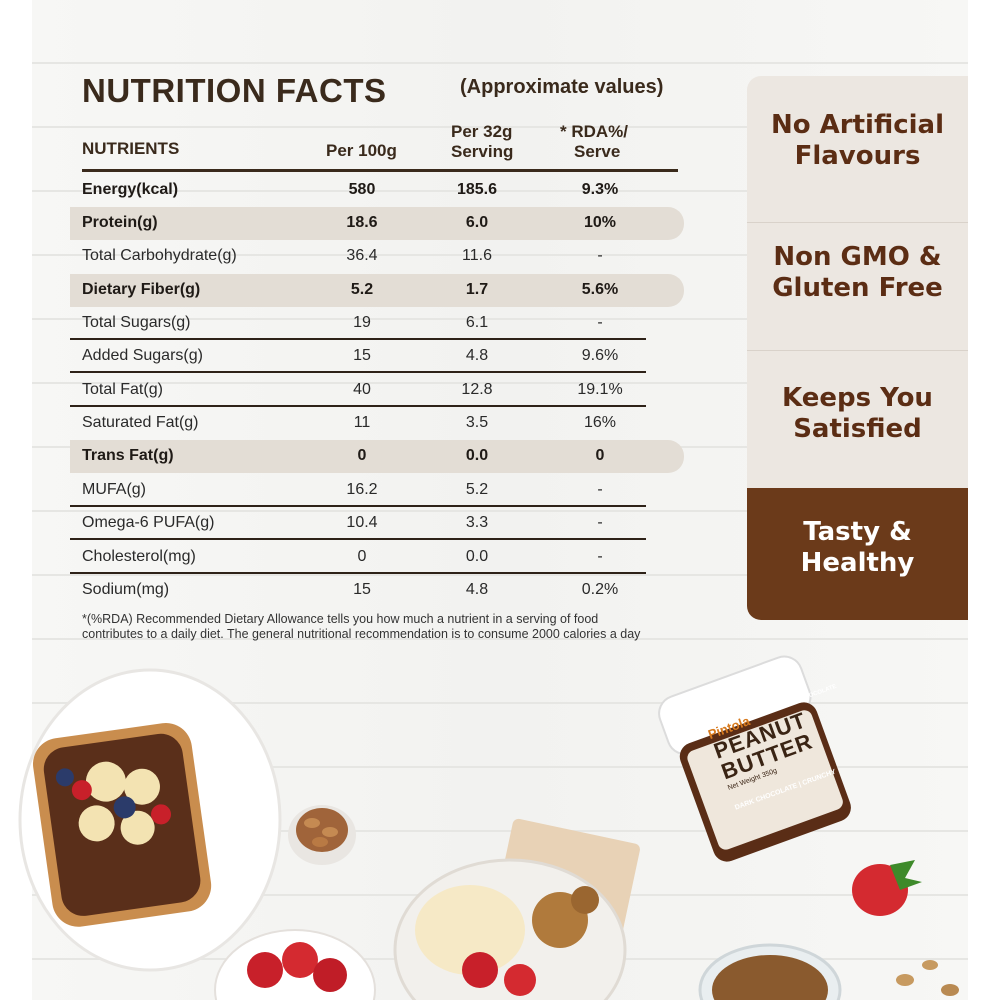 Image resolution: width=1000 pixels, height=1000 pixels. What do you see at coordinates (477, 322) in the screenshot?
I see `per-serving-value: 6.1` at bounding box center [477, 322].